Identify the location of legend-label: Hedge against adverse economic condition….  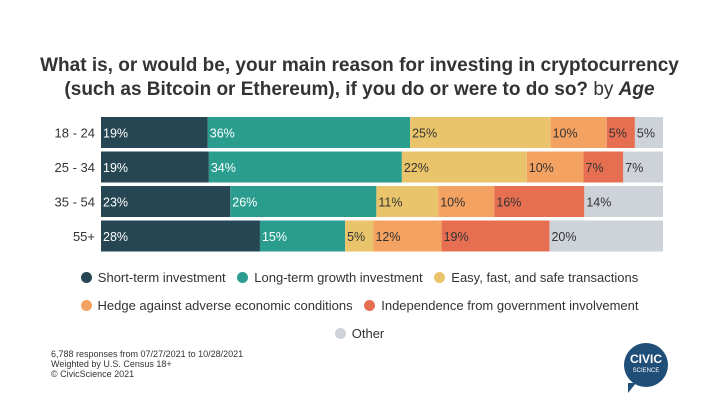
(225, 305).